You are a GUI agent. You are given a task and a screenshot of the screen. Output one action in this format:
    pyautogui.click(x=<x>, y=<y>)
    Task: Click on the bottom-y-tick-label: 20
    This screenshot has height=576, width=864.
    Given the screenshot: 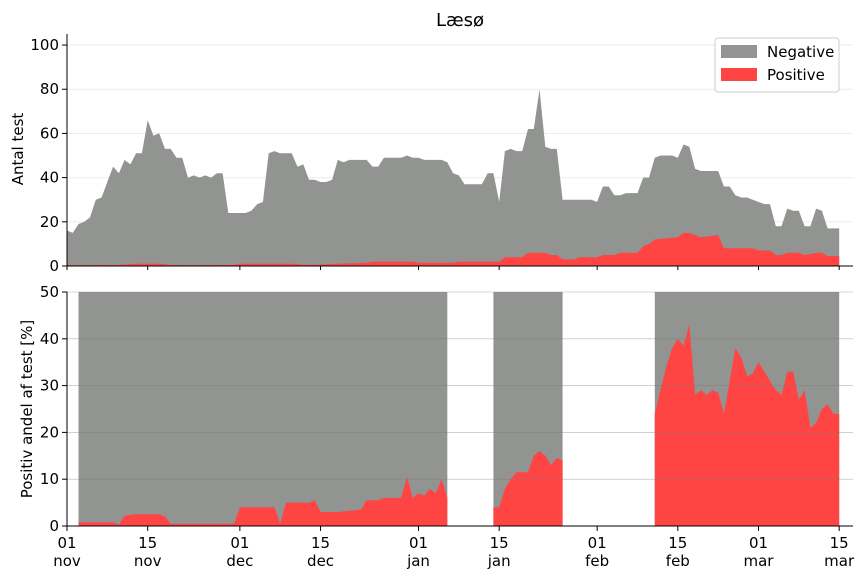 What is the action you would take?
    pyautogui.click(x=49, y=432)
    